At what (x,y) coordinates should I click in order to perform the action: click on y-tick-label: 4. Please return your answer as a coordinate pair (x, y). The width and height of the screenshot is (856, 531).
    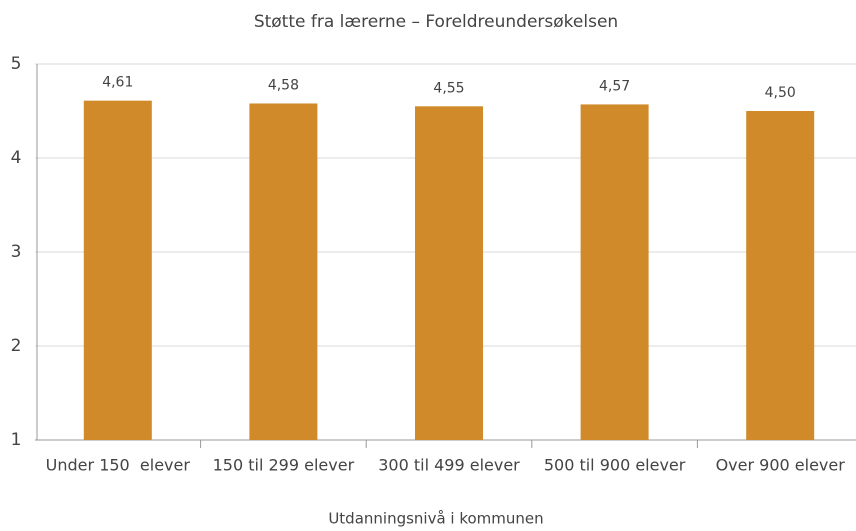
    Looking at the image, I should click on (16, 158).